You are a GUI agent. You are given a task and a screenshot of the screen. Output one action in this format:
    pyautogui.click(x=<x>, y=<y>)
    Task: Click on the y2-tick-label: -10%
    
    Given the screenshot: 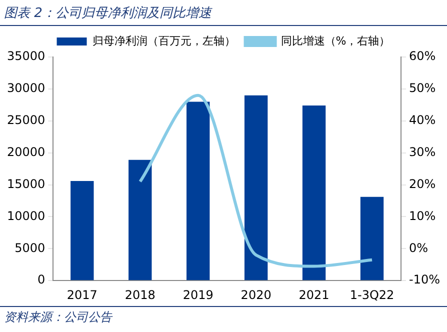 What is the action you would take?
    pyautogui.click(x=424, y=279)
    